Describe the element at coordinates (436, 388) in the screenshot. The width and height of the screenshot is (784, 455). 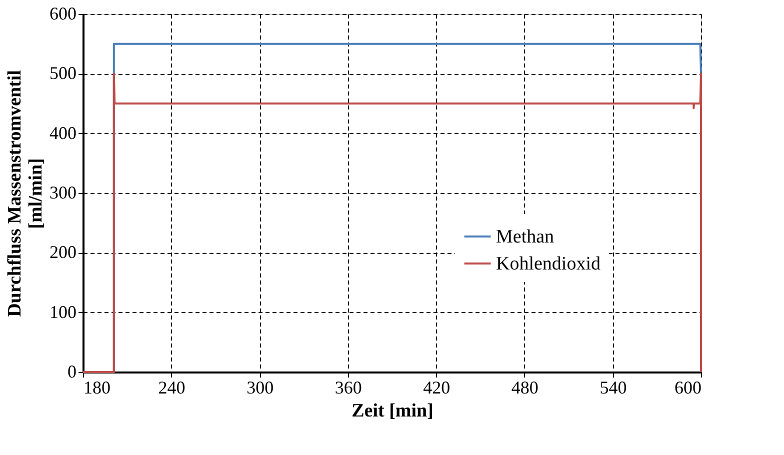
I see `x-tick-label: 420` at that location.